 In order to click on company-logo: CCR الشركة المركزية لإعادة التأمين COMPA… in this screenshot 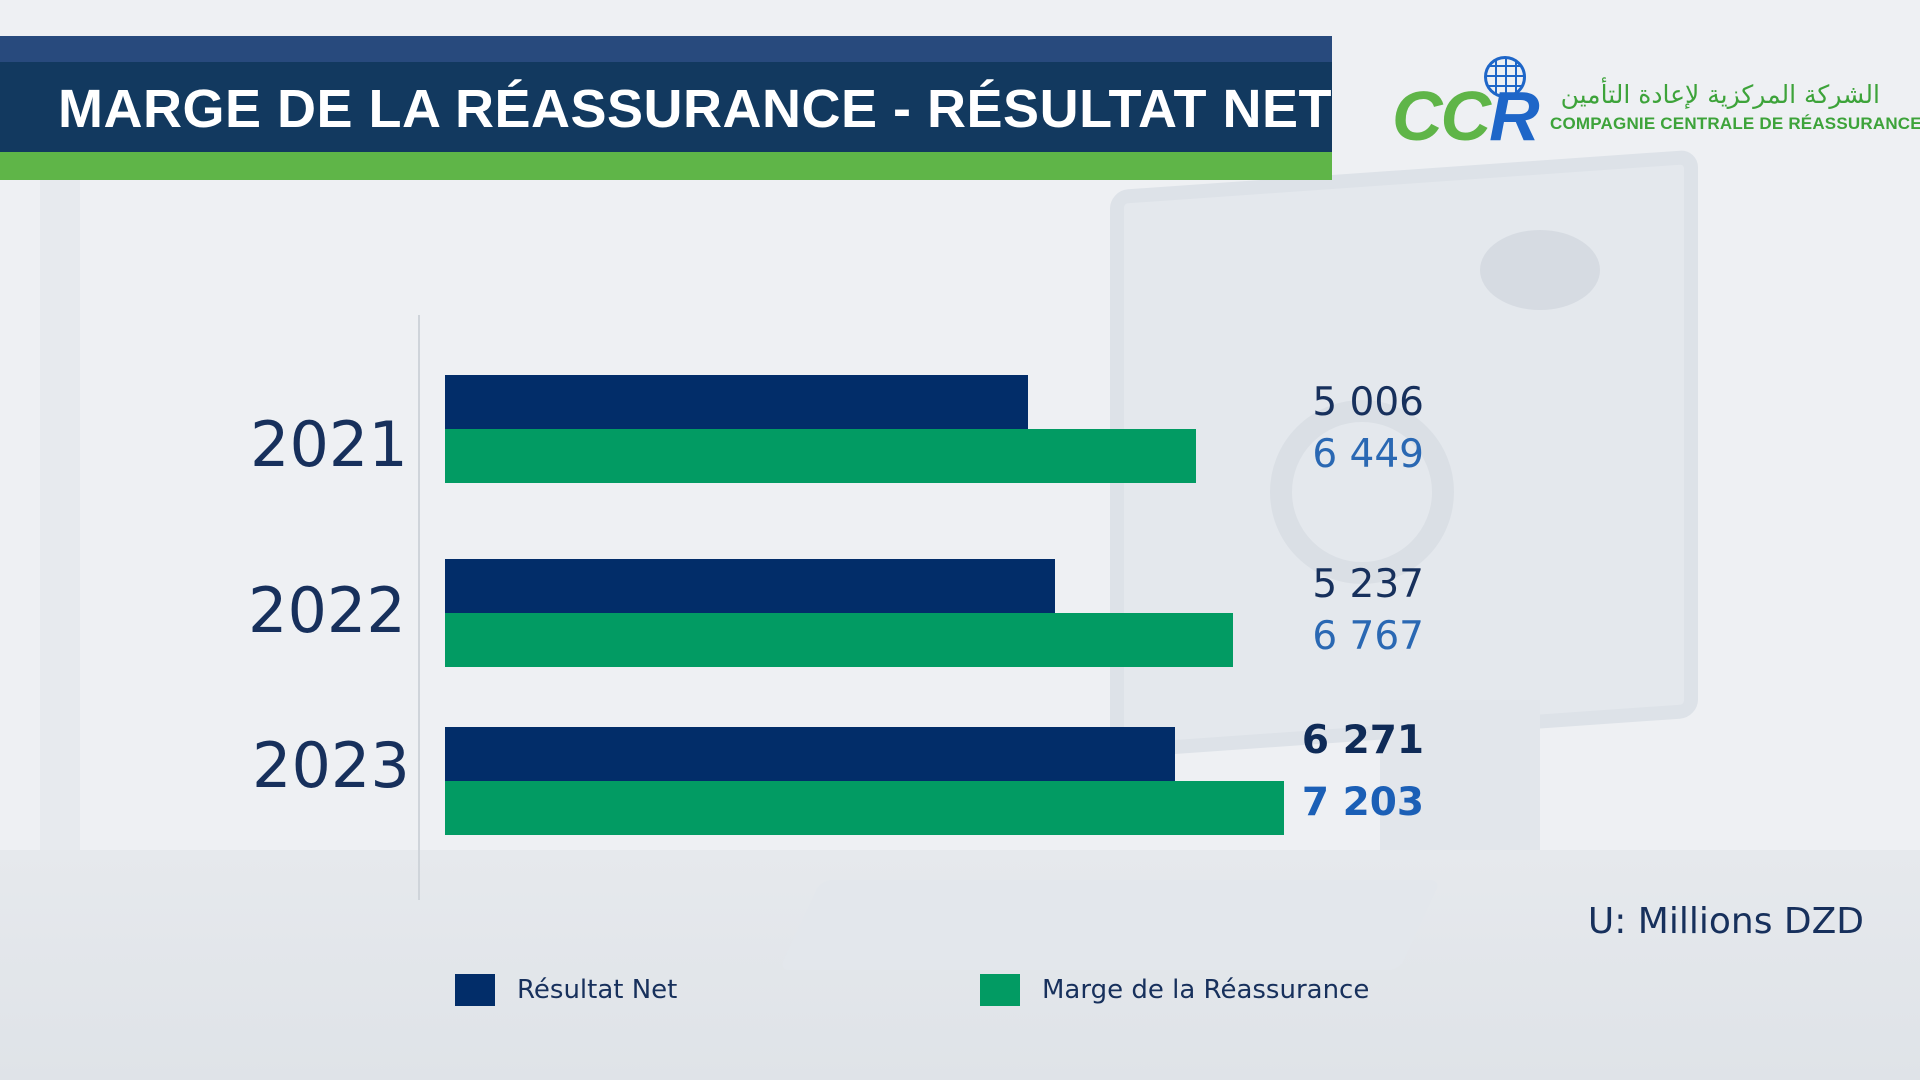, I will do `click(1656, 105)`.